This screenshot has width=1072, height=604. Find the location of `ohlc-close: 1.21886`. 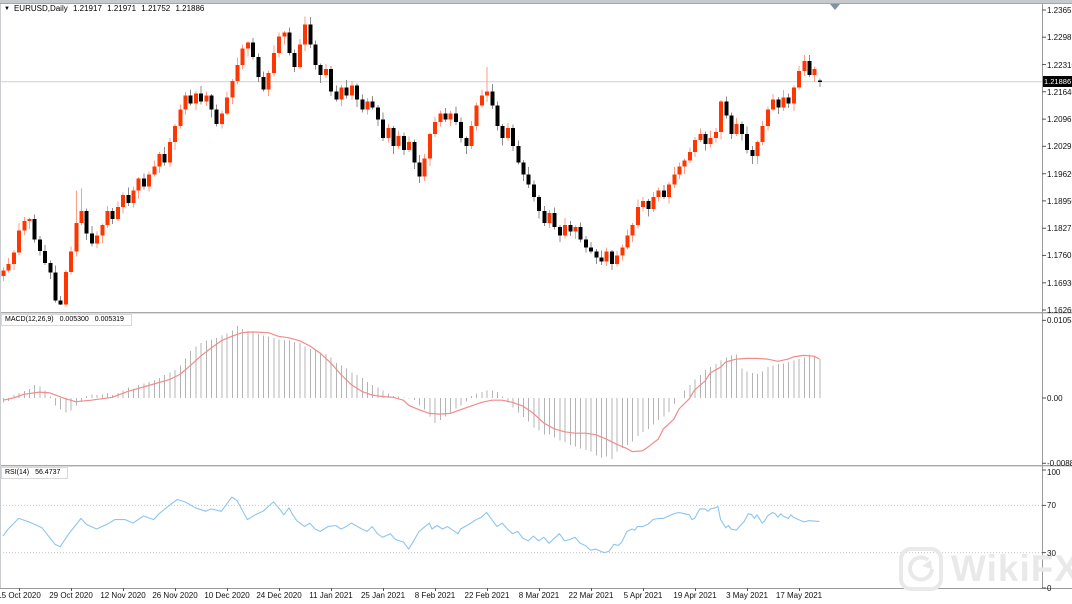

ohlc-close: 1.21886 is located at coordinates (190, 8).